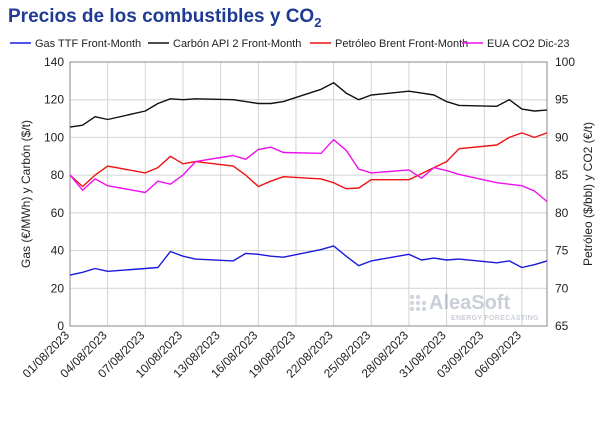 This screenshot has width=600, height=421. Describe the element at coordinates (88, 44) in the screenshot. I see `legend-label: Gas TTF Front-Month` at that location.